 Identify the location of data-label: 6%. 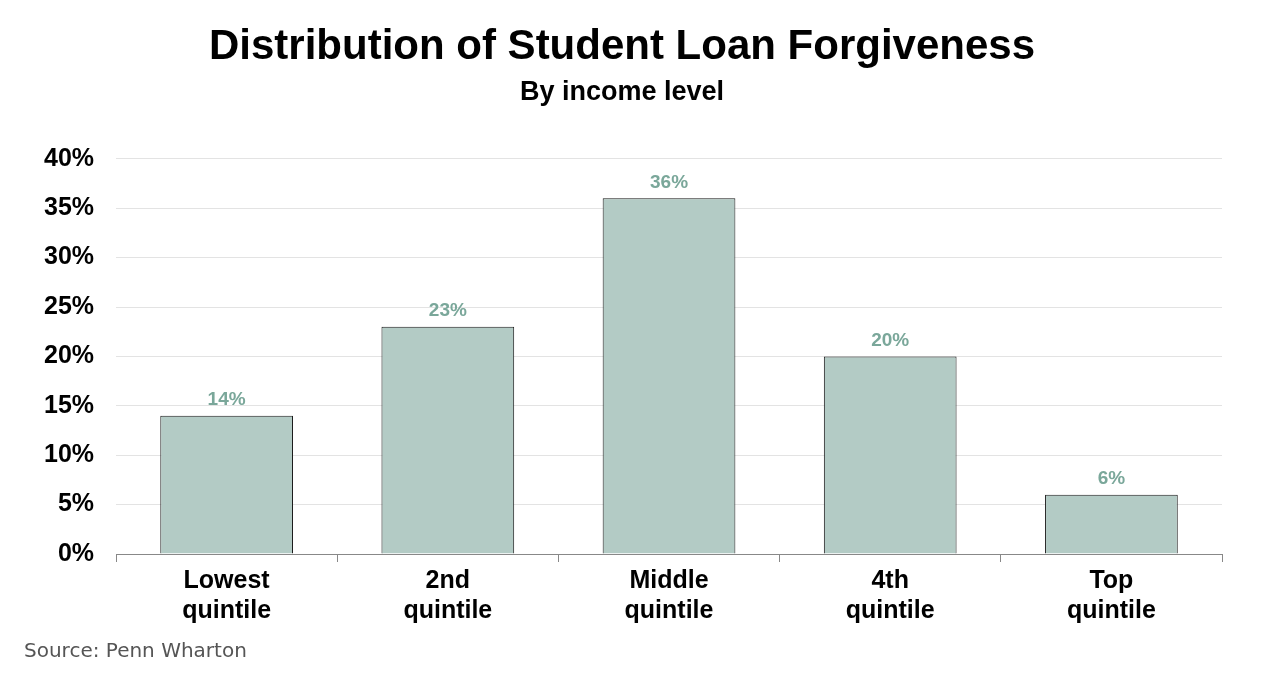
(1111, 478).